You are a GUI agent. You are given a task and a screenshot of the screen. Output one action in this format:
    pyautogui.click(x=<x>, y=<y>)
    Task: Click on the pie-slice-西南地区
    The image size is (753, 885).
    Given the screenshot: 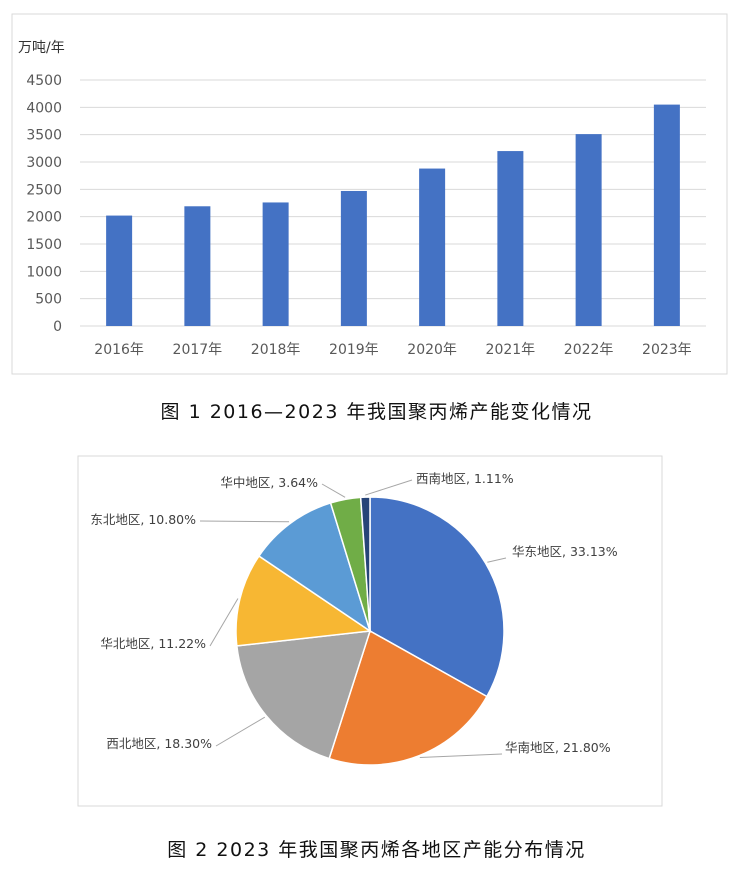 What is the action you would take?
    pyautogui.click(x=365, y=564)
    